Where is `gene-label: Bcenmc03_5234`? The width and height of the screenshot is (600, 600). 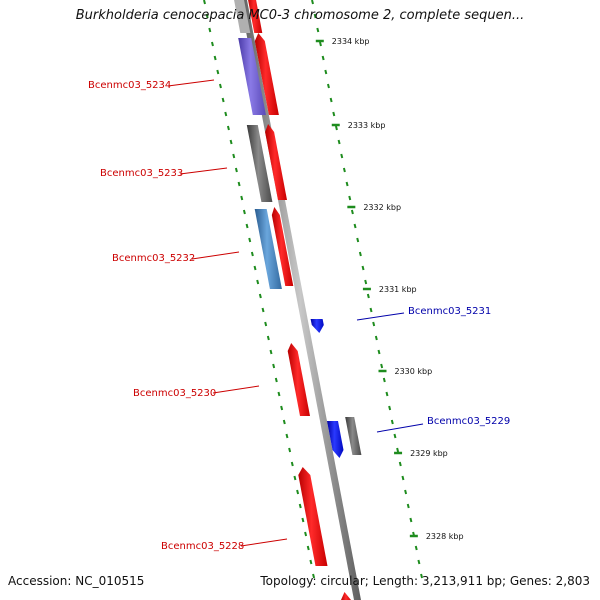 gene-label: Bcenmc03_5234 is located at coordinates (129, 85).